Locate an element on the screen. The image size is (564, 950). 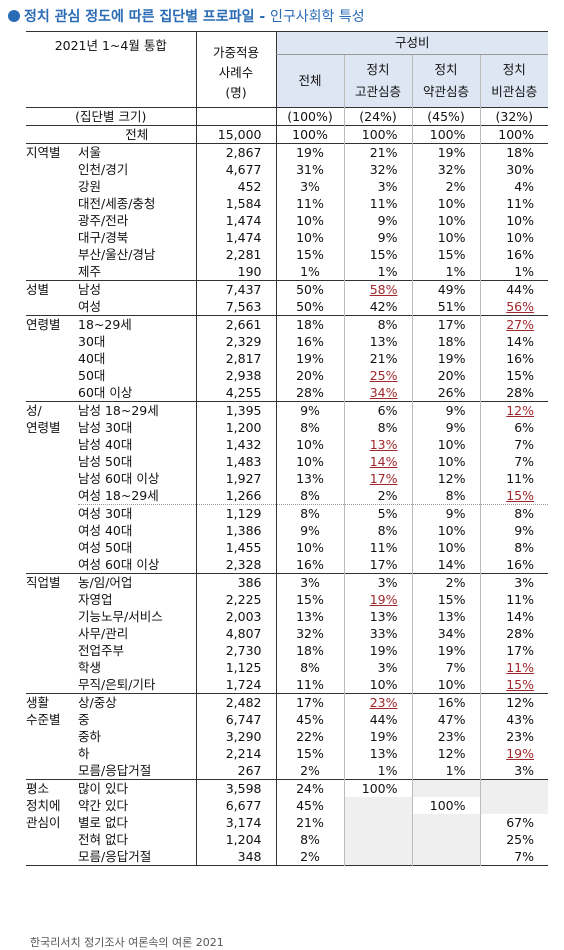
row-percent-cell: 31% is located at coordinates (310, 169).